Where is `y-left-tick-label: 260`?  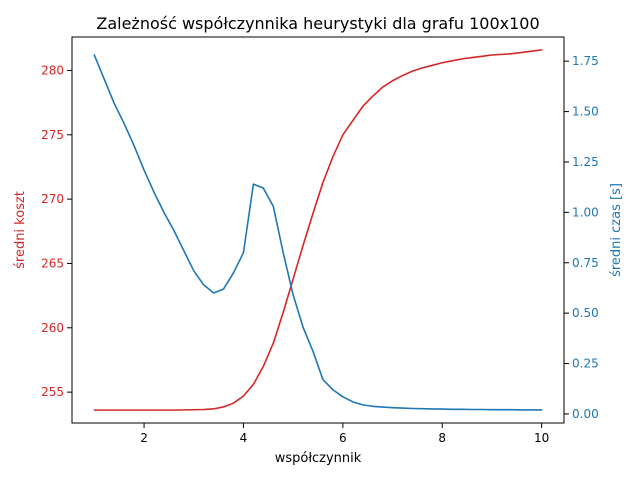
y-left-tick-label: 260 is located at coordinates (52, 328).